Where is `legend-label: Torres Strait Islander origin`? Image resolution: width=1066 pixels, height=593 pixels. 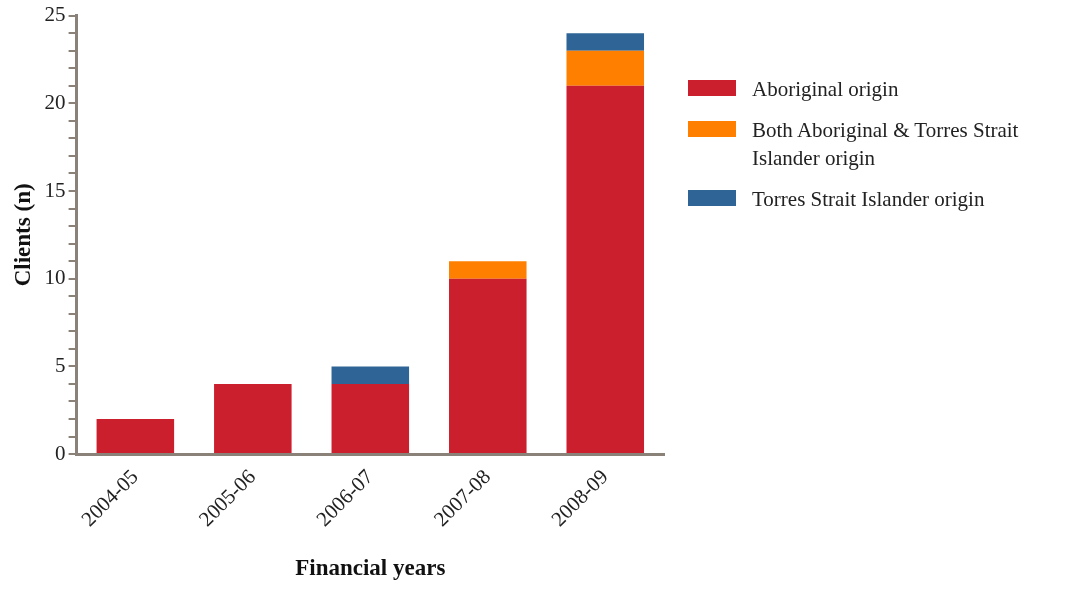 legend-label: Torres Strait Islander origin is located at coordinates (868, 199).